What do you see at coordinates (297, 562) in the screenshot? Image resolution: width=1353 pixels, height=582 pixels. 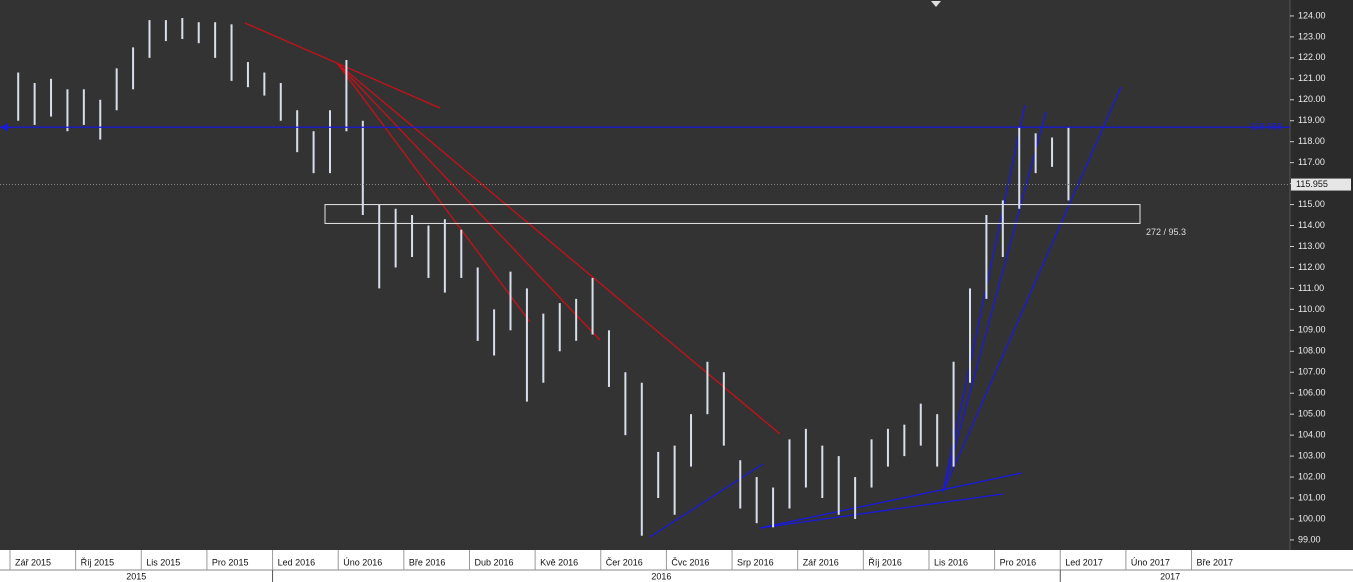 I see `x-tick-label: Led 2016` at bounding box center [297, 562].